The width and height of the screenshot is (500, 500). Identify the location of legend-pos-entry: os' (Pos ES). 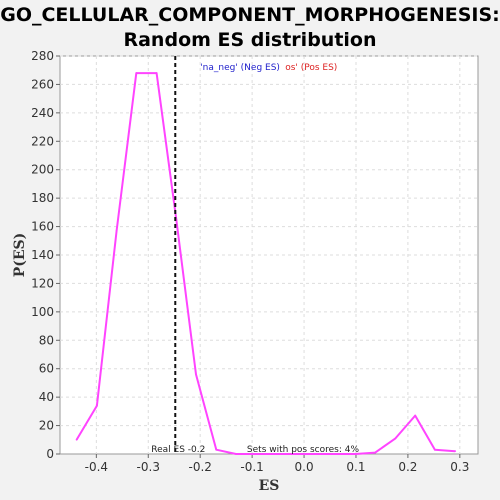
(311, 68).